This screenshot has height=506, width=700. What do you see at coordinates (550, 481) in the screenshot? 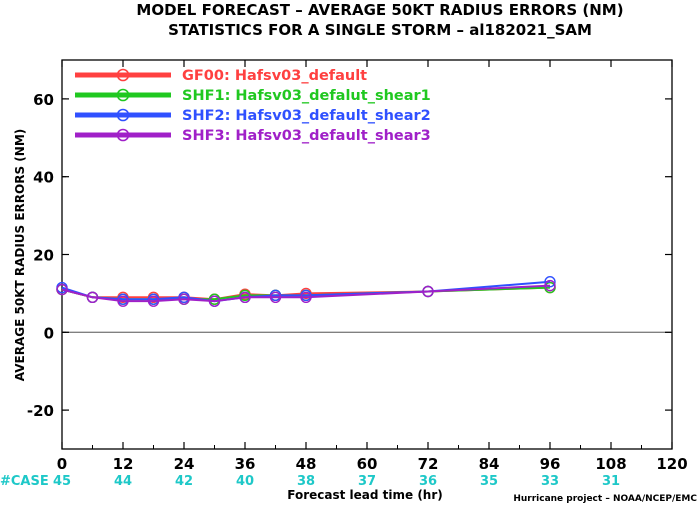
I see `case-count: 33` at bounding box center [550, 481].